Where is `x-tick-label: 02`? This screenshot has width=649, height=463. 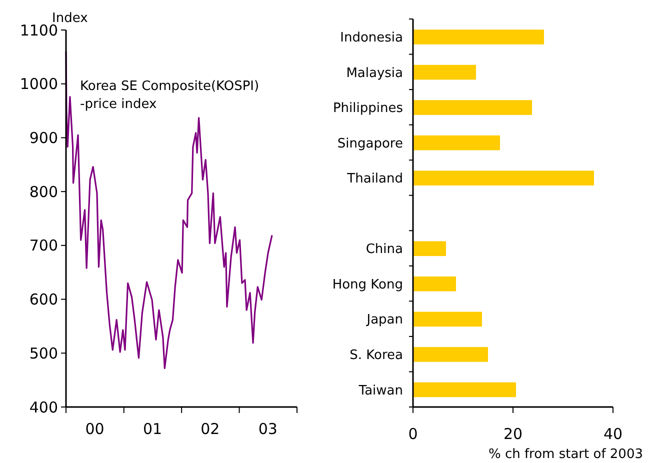 x-tick-label: 02 is located at coordinates (210, 429).